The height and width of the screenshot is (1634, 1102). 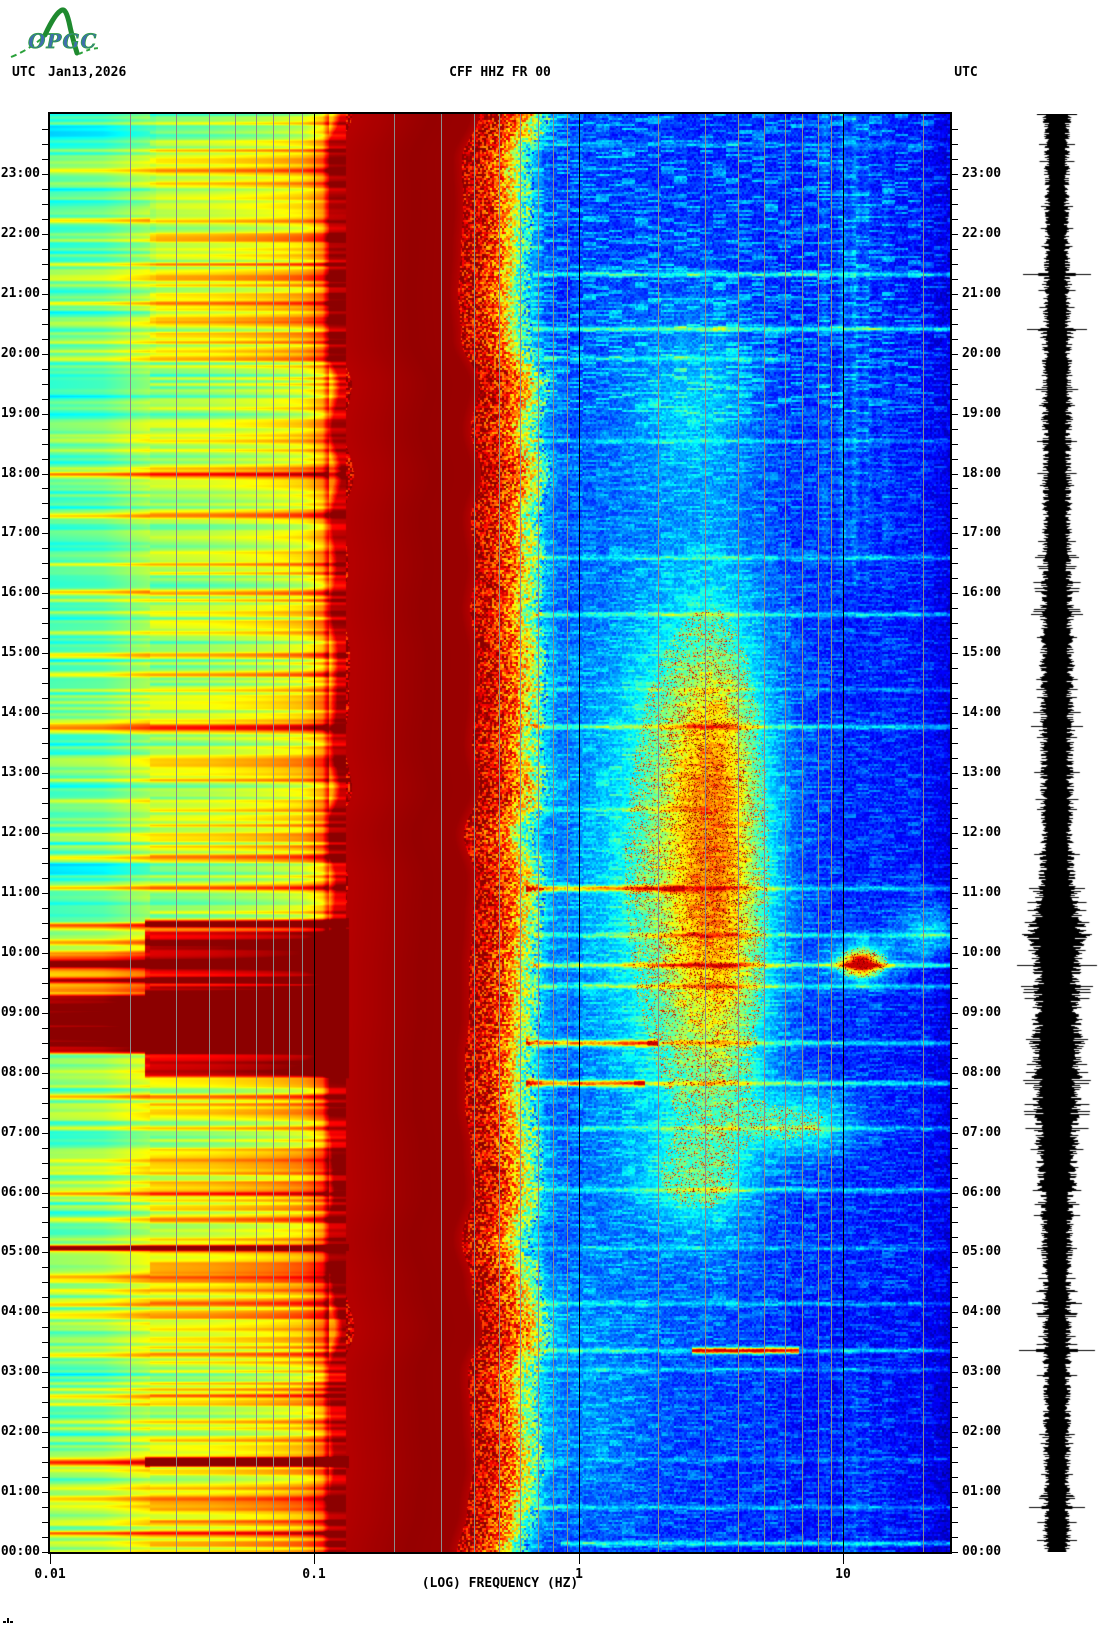 What do you see at coordinates (20, 1311) in the screenshot?
I see `left-hour-label: 04:00` at bounding box center [20, 1311].